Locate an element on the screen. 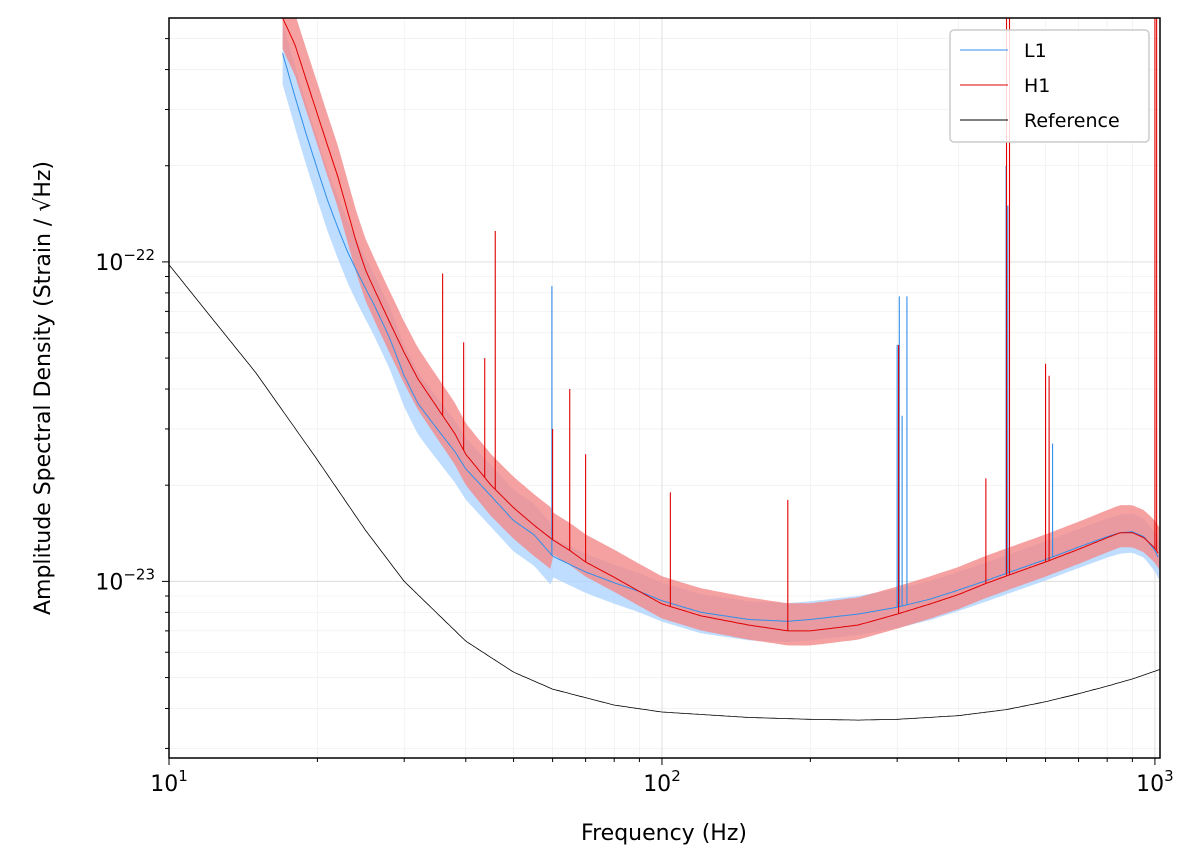 The height and width of the screenshot is (867, 1200). legend-label-l1: L1 is located at coordinates (1035, 51).